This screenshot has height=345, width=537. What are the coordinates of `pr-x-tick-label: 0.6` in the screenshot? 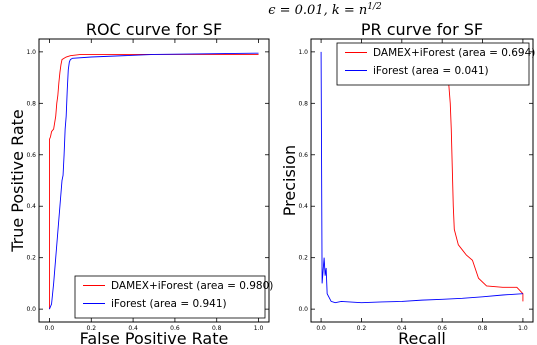 It's located at (442, 328).